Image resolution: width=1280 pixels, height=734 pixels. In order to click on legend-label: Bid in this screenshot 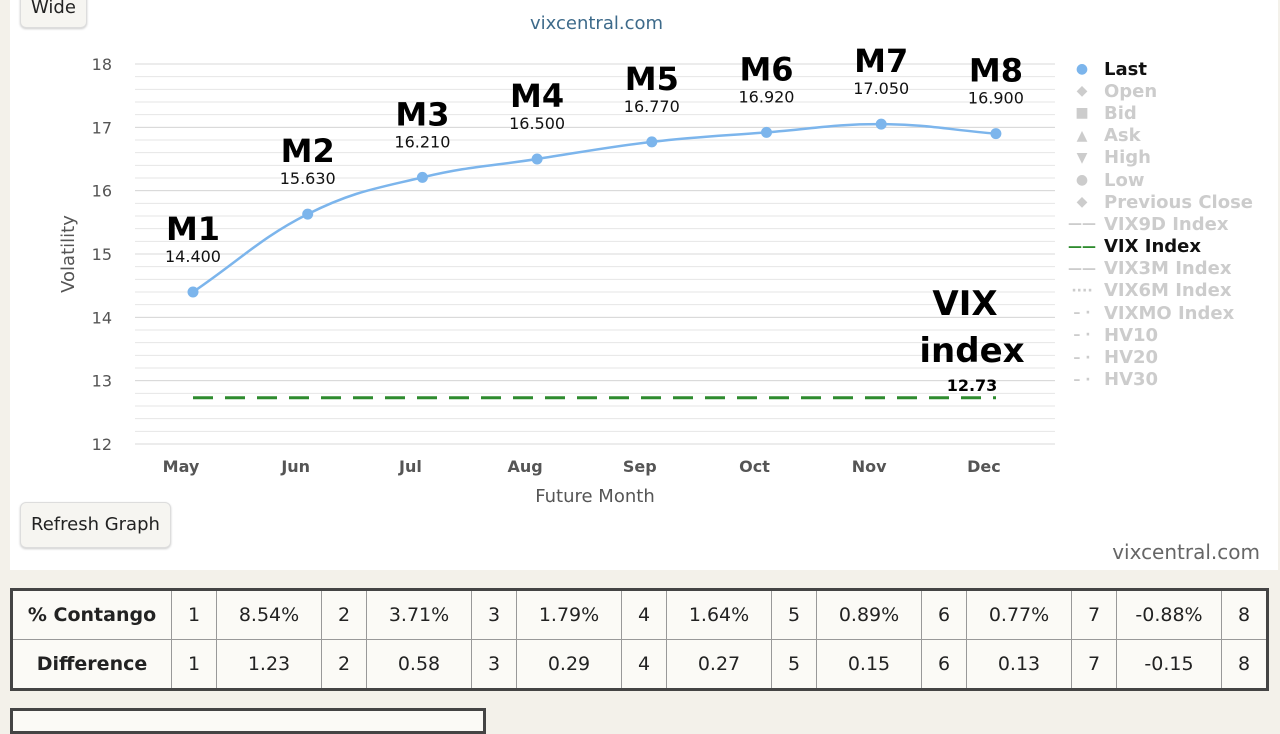, I will do `click(1120, 113)`.